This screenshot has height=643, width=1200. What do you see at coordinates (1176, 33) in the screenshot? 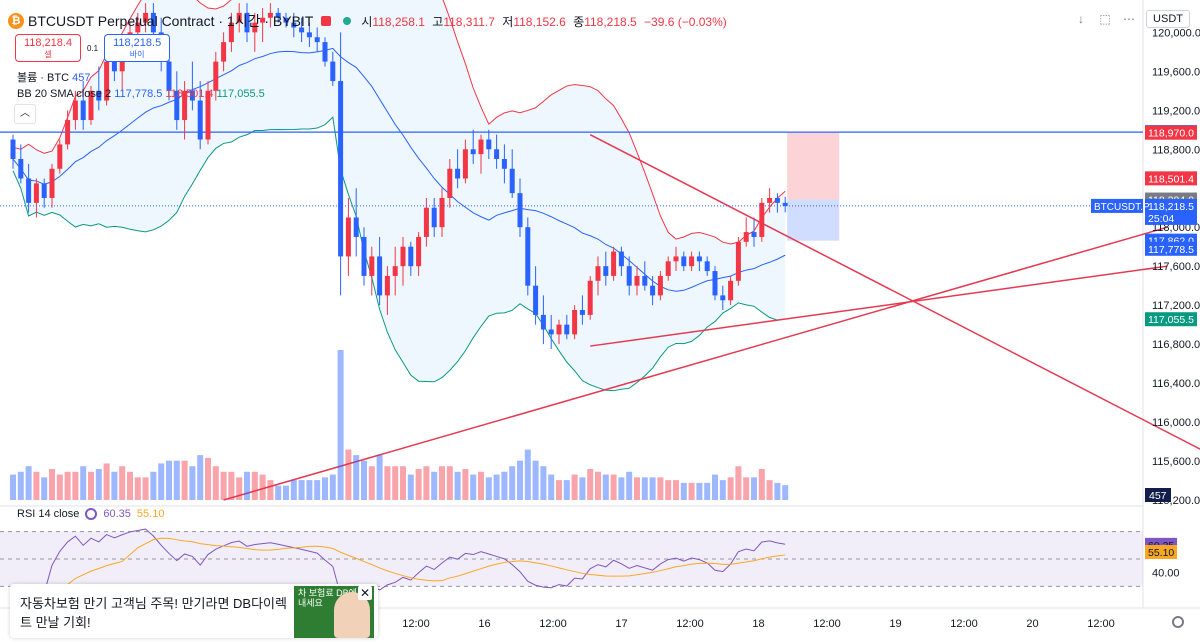
I see `price-tick-label: 120,000.0` at bounding box center [1176, 33].